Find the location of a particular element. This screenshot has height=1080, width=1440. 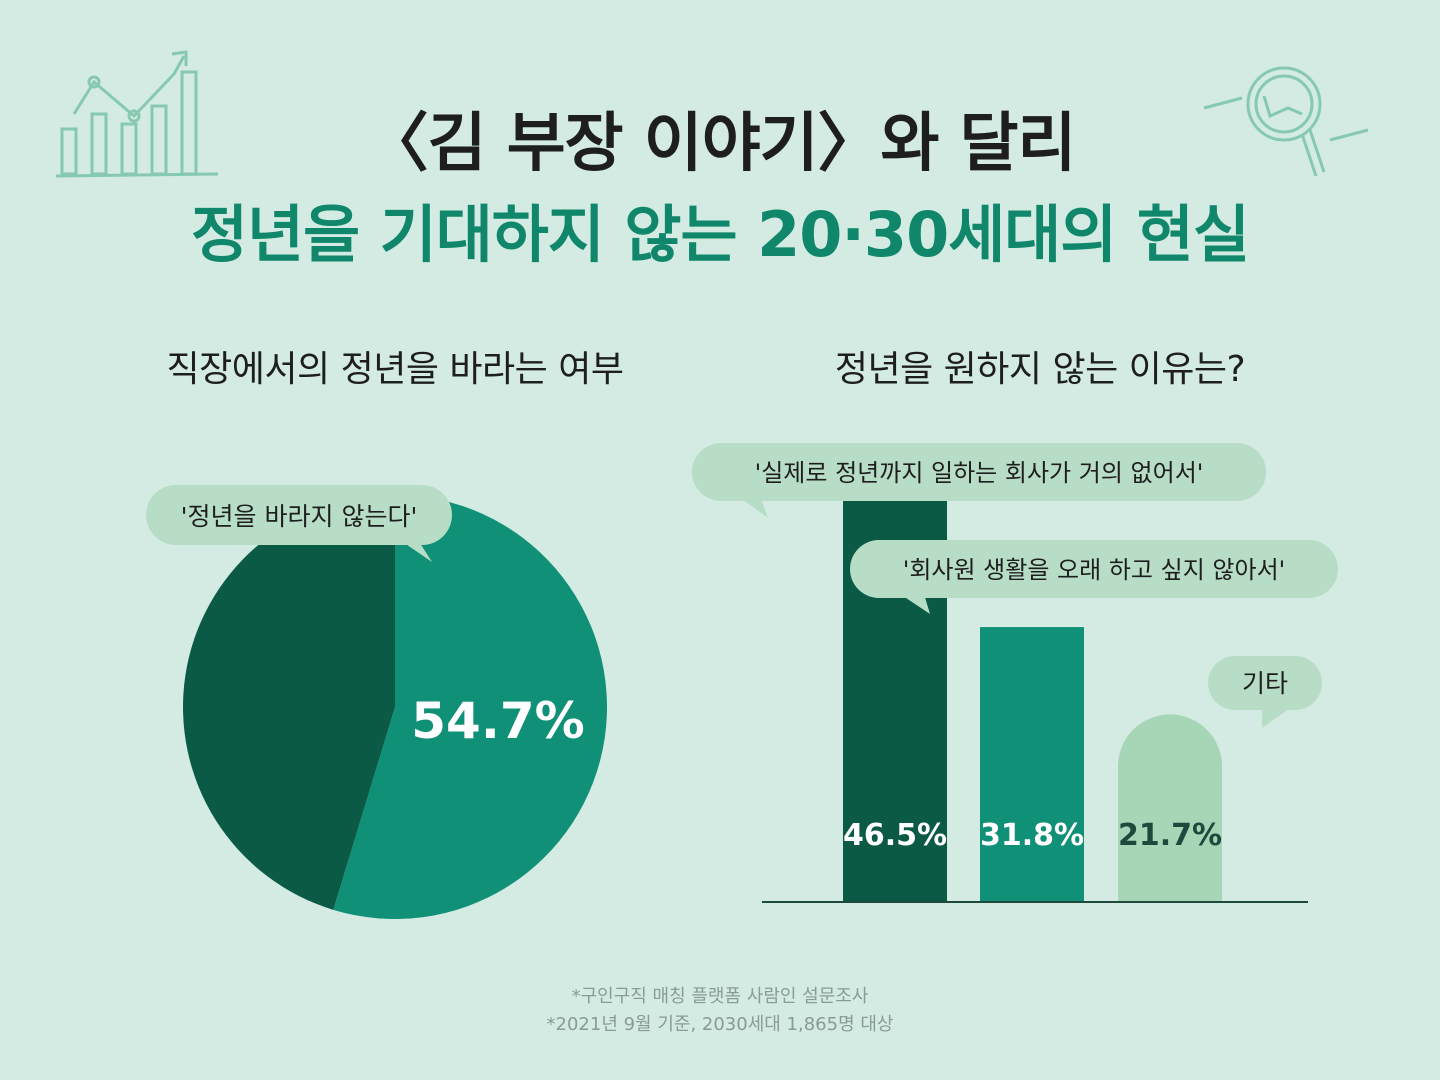

bar-category-label-1: '실제로 정년까지 일하는 회사가 거의 없어서' is located at coordinates (979, 473).